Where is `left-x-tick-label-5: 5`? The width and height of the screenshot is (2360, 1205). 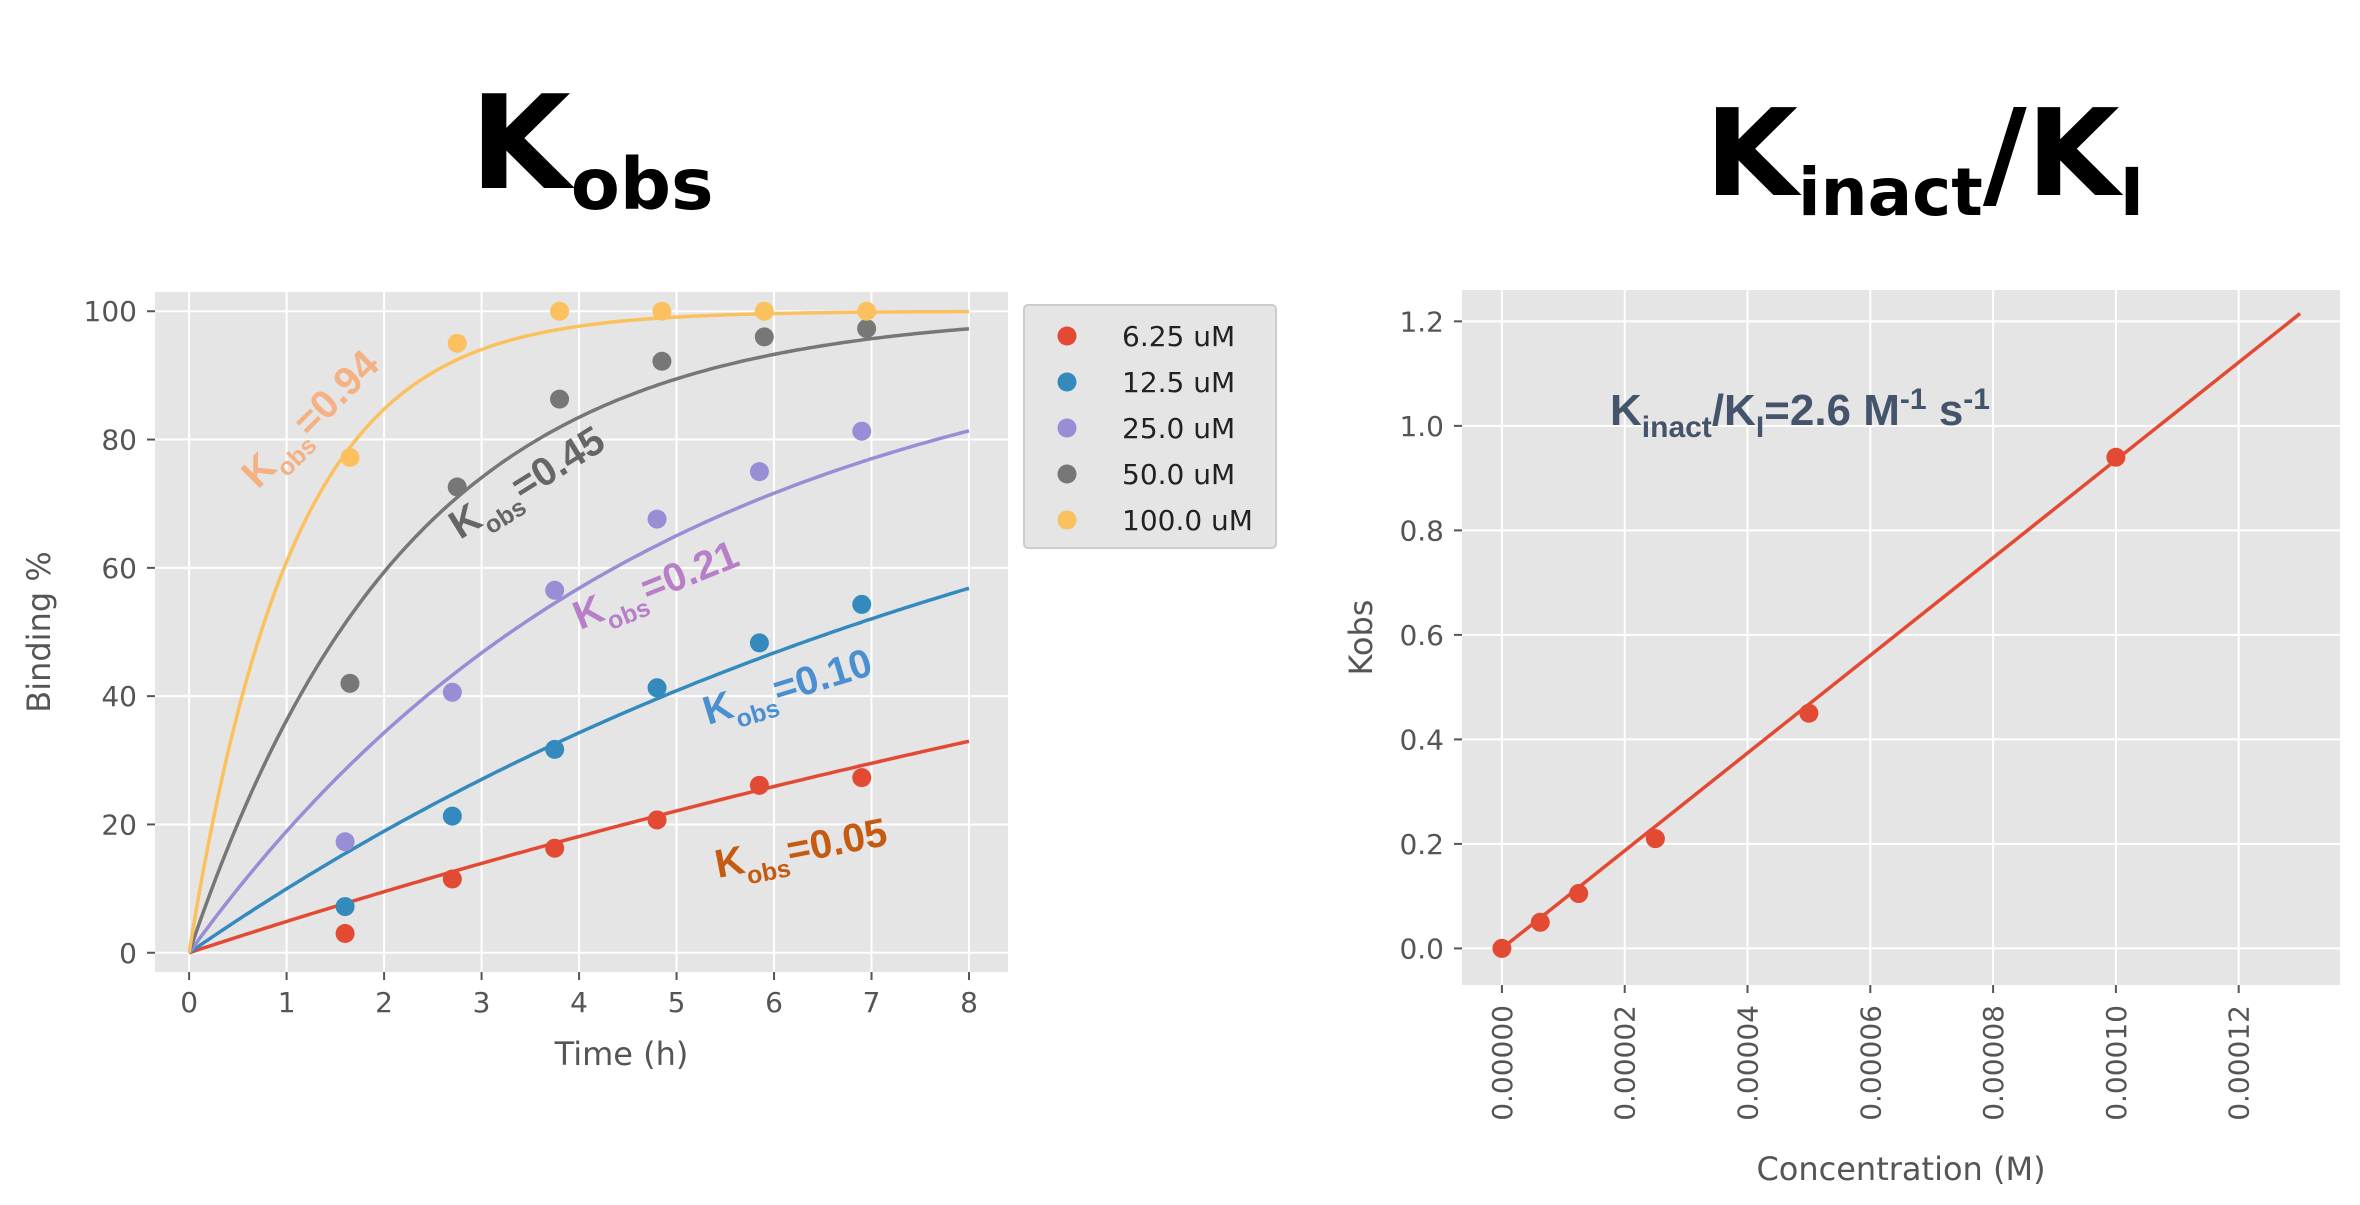
left-x-tick-label-5: 5 is located at coordinates (677, 1002).